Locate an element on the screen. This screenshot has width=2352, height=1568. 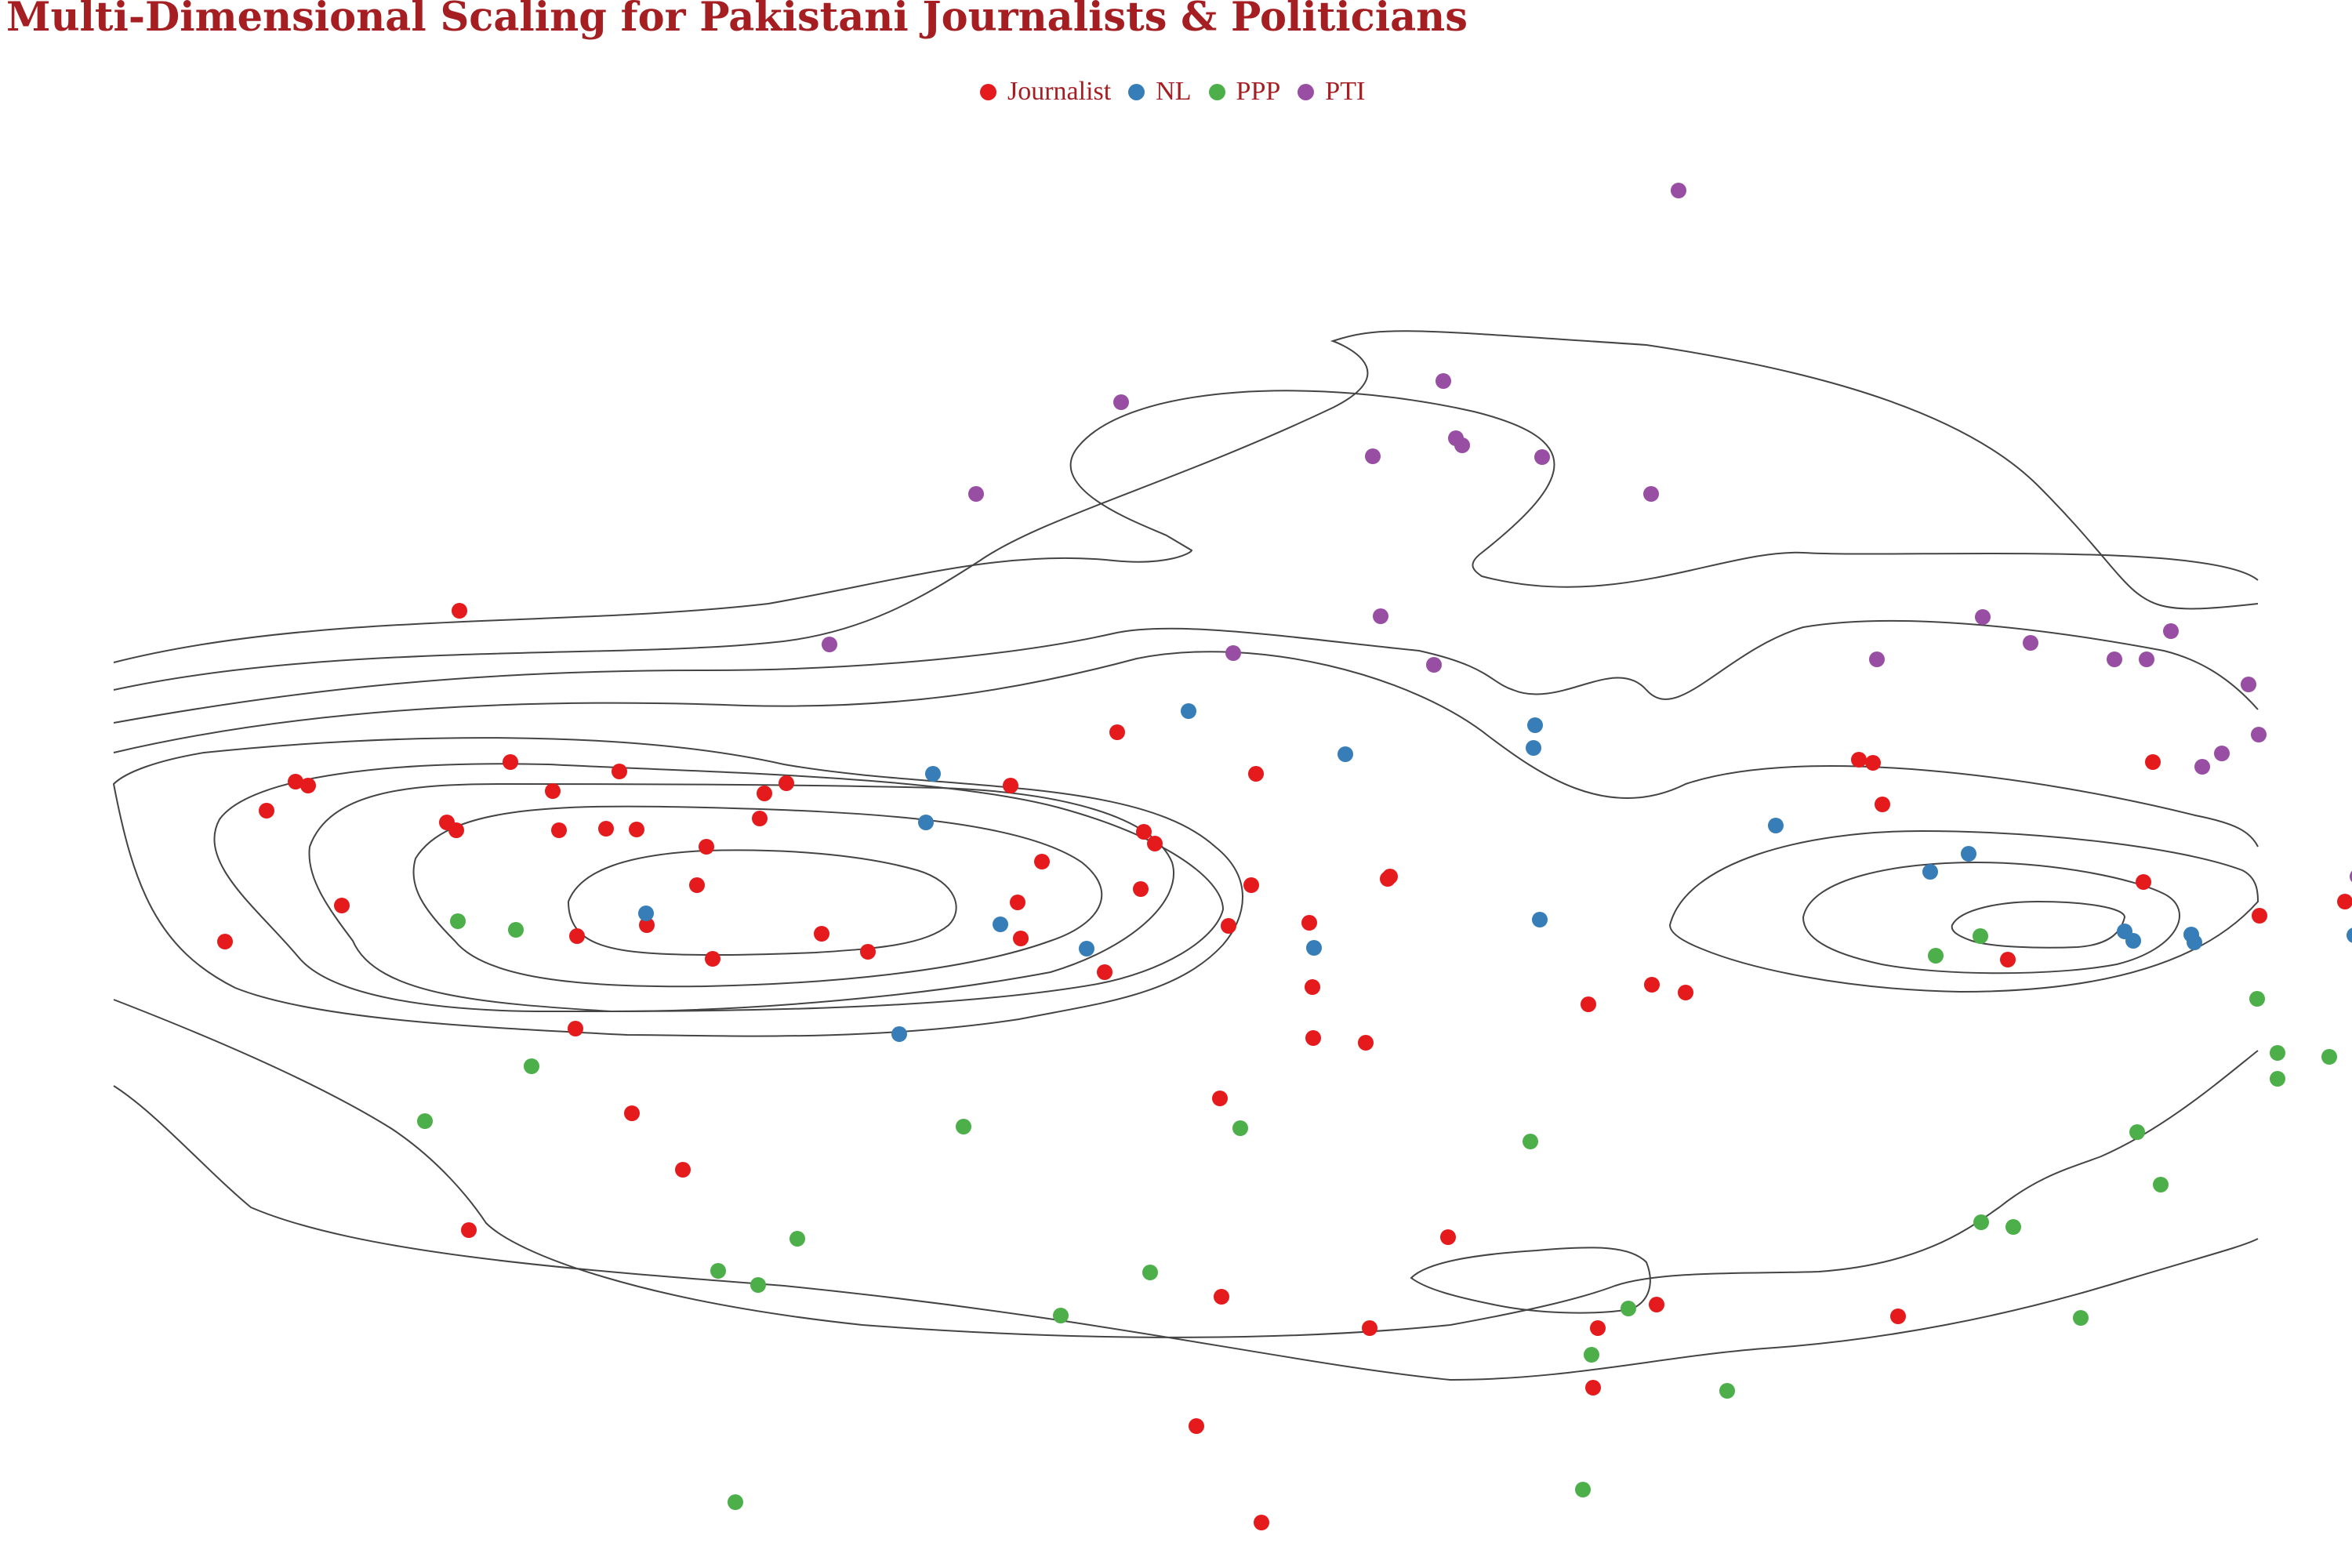
legend-item: PTI is located at coordinates (1331, 92).